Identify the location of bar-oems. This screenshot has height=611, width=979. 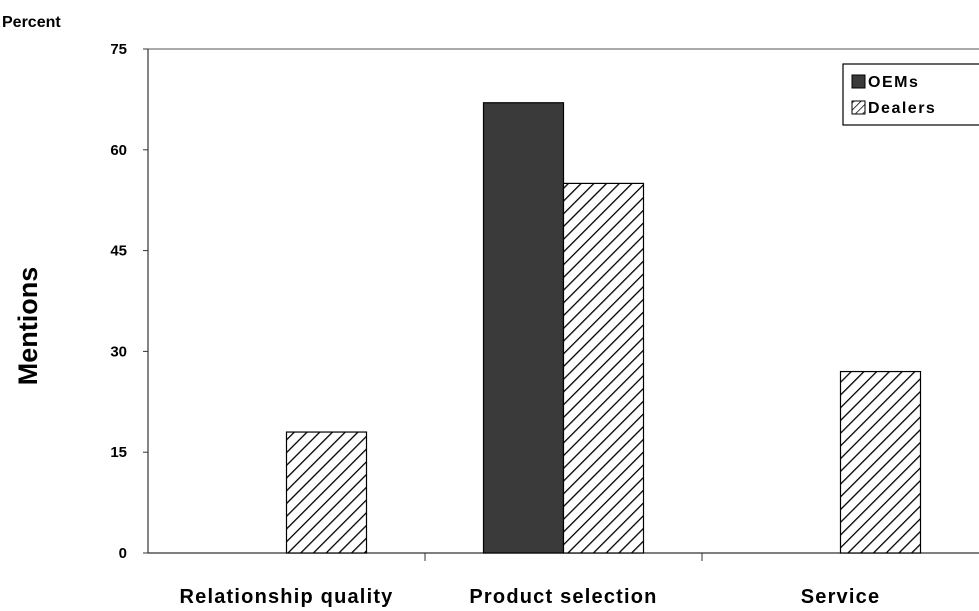
(523, 328).